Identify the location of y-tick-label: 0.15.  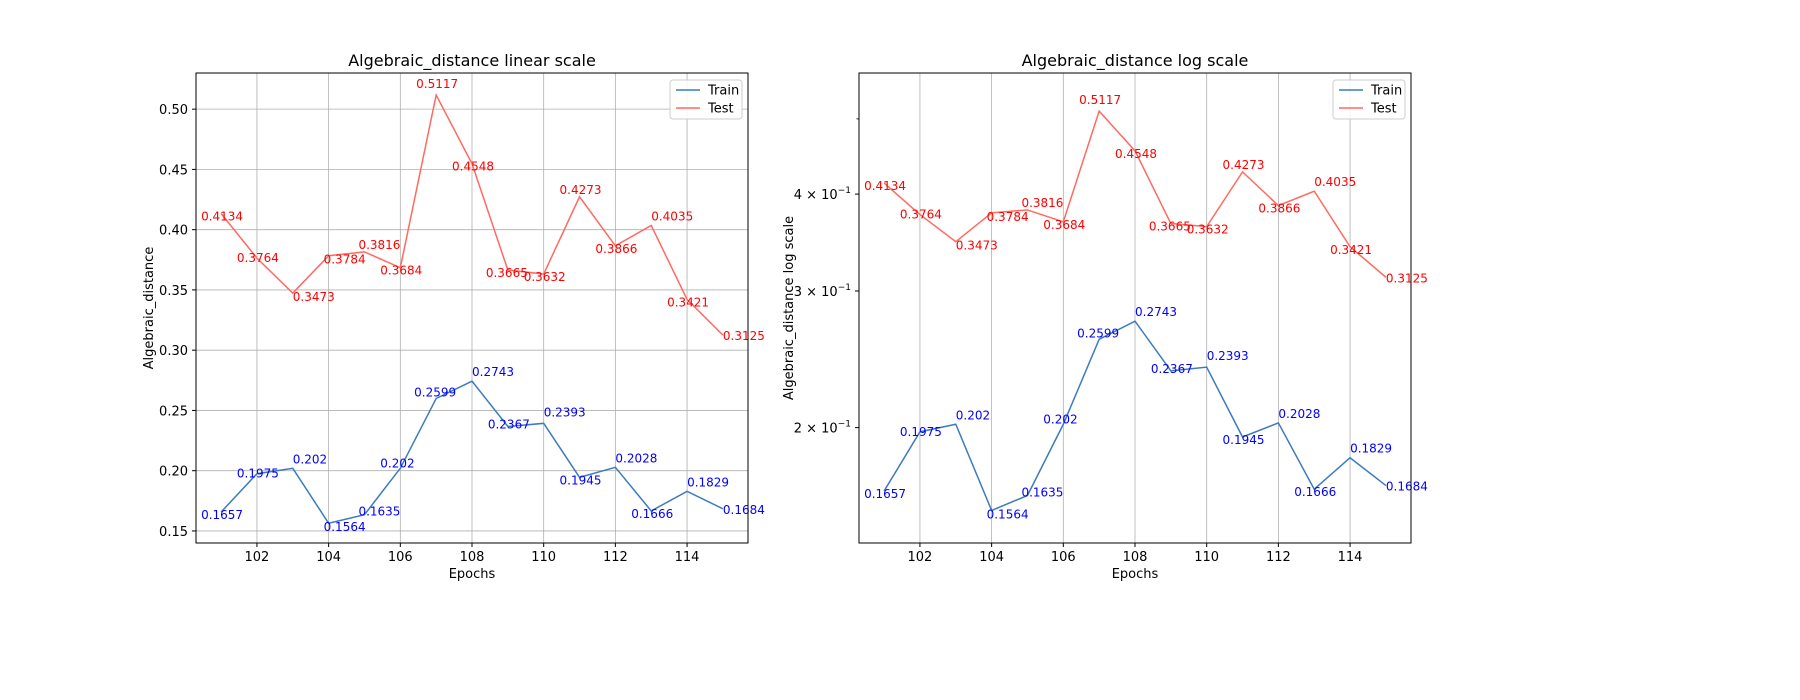
(173, 532).